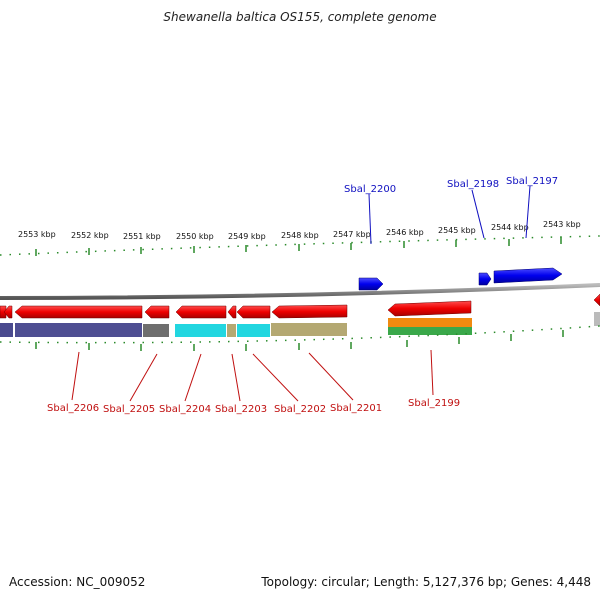  I want to click on feature-bar-orange, so click(430, 322).